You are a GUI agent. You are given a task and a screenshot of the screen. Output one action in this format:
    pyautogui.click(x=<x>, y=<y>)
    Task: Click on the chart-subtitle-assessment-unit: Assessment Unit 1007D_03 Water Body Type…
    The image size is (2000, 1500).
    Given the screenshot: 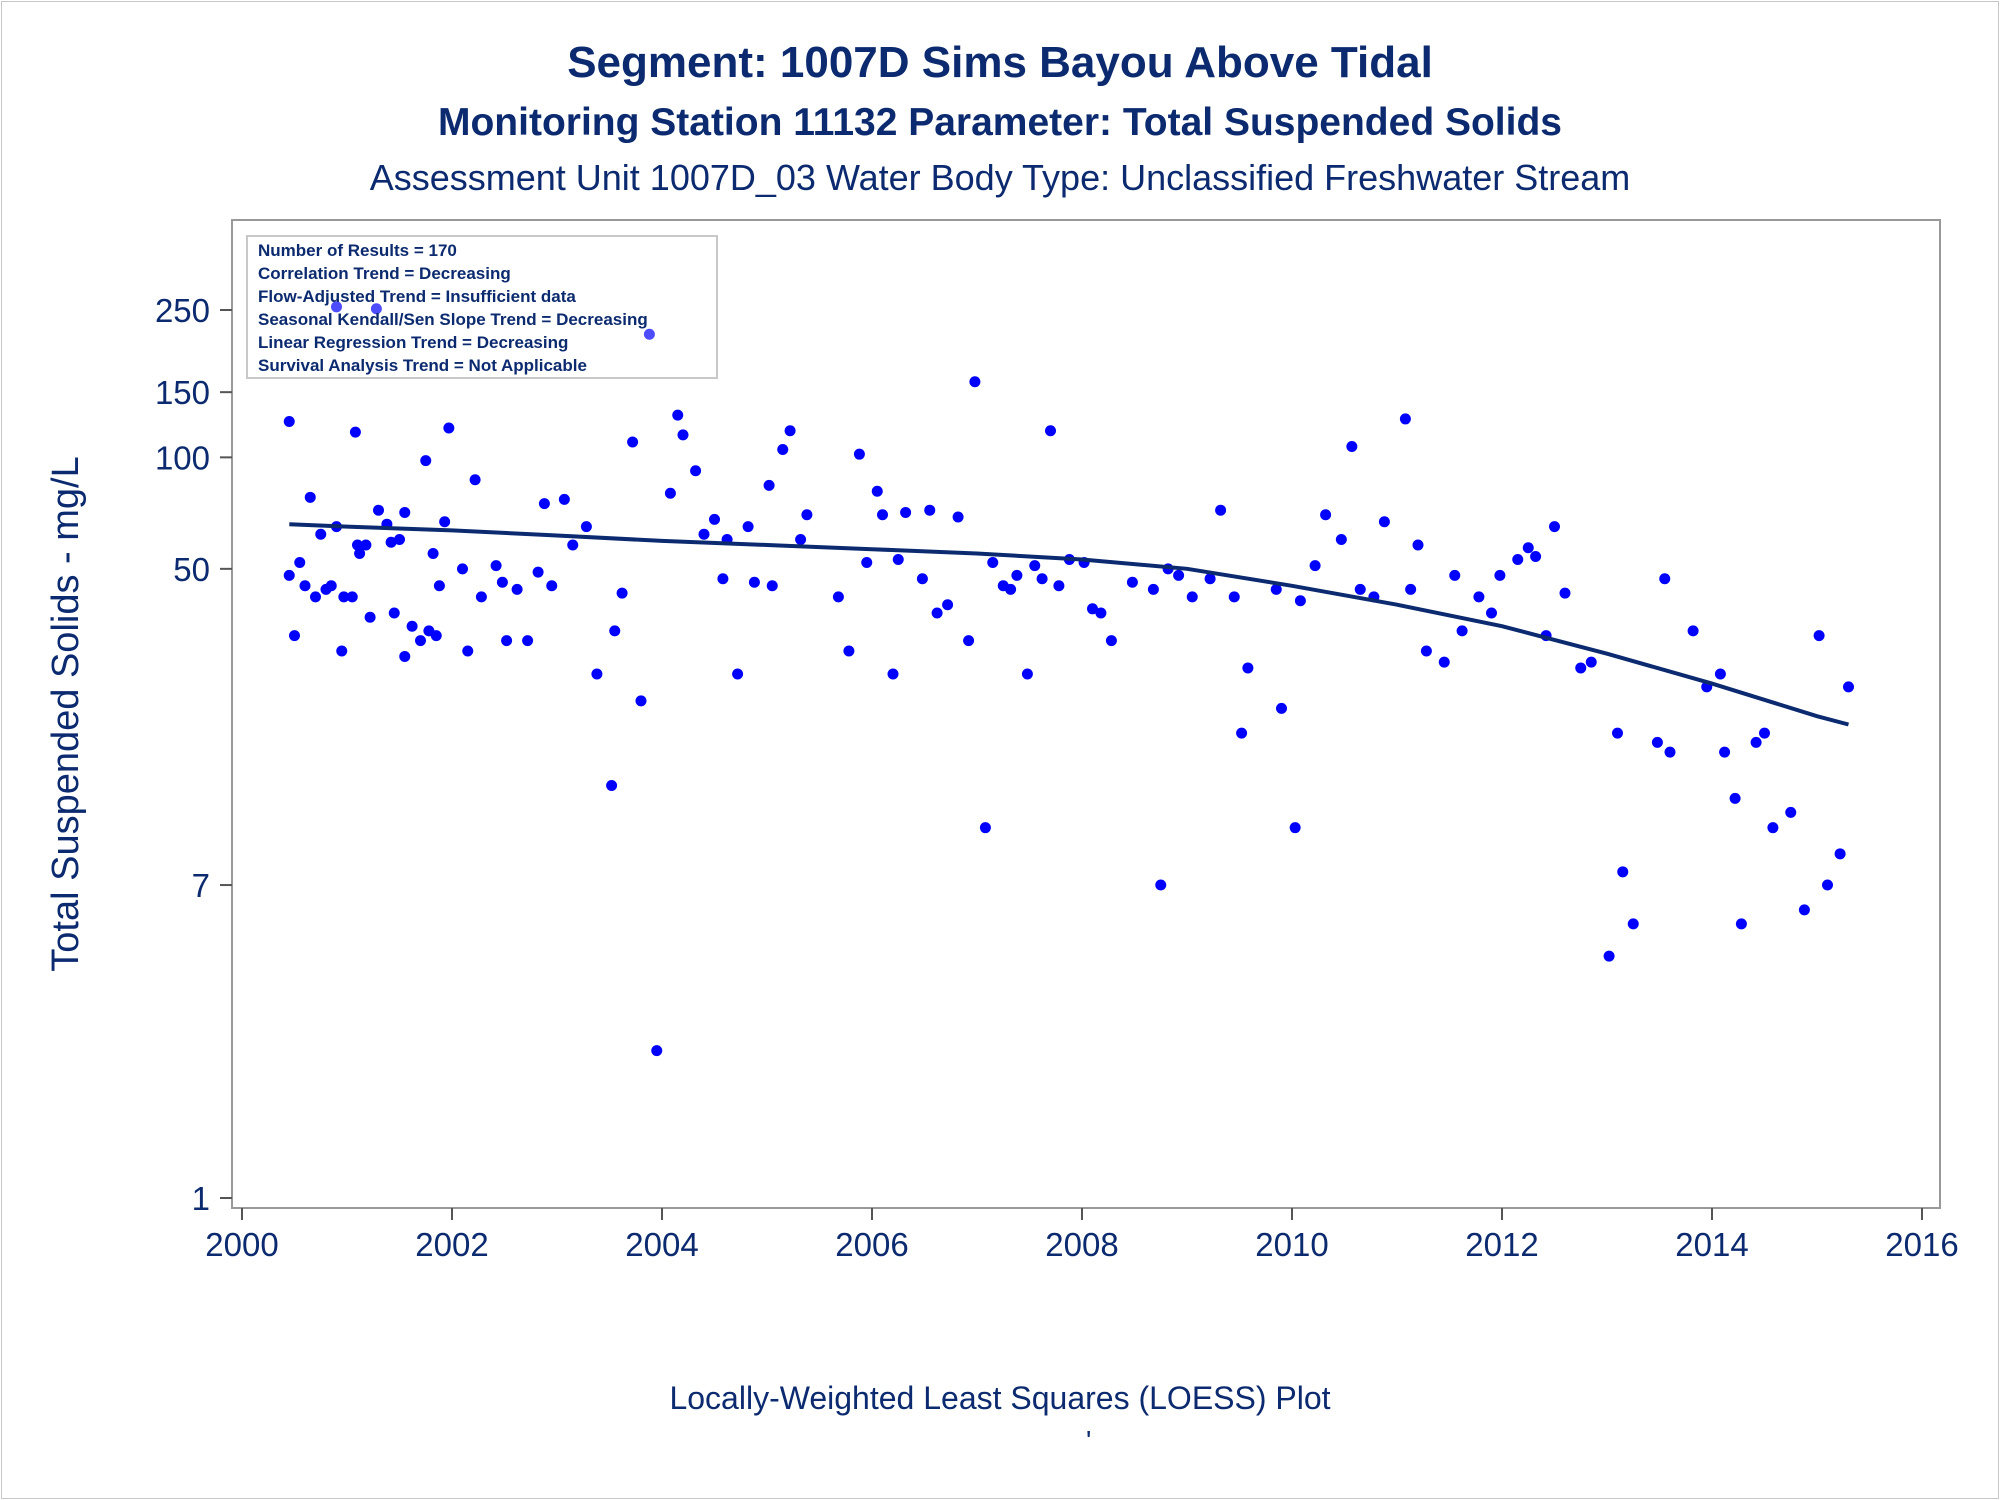 What is the action you would take?
    pyautogui.click(x=1000, y=177)
    